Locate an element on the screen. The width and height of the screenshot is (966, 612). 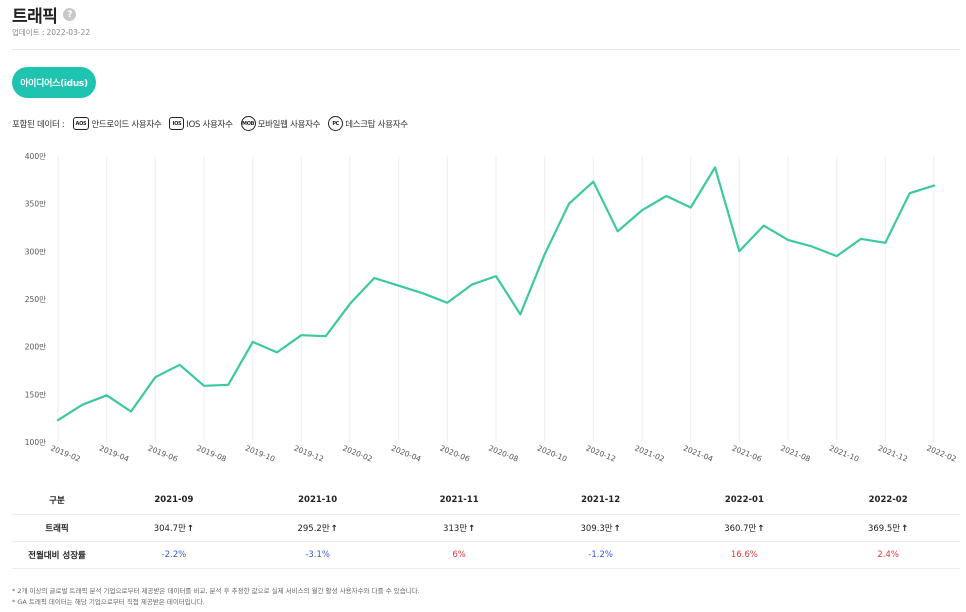
y-tick-label: 300만 is located at coordinates (35, 251).